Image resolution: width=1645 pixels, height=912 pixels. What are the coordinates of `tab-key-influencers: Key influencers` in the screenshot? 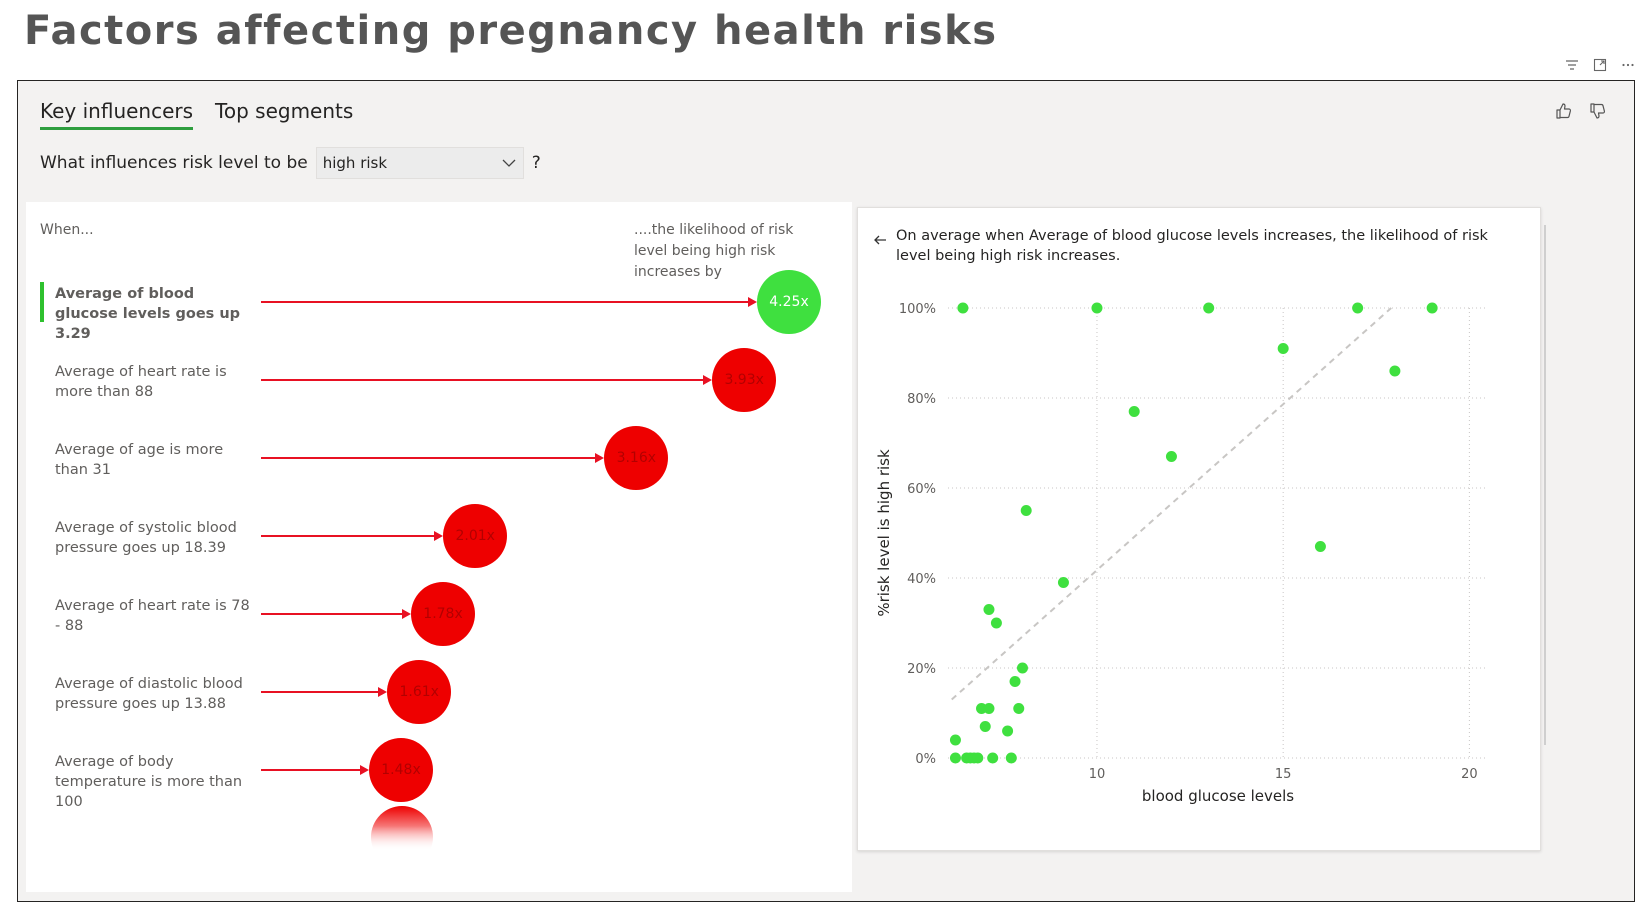 It's located at (117, 114).